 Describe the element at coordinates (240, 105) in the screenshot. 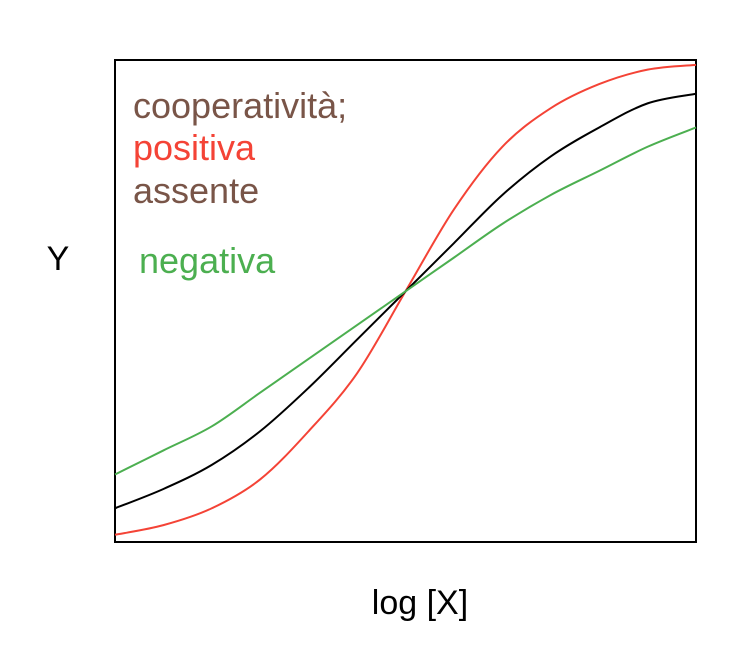

I see `annotation-heading: cooperatività;` at that location.